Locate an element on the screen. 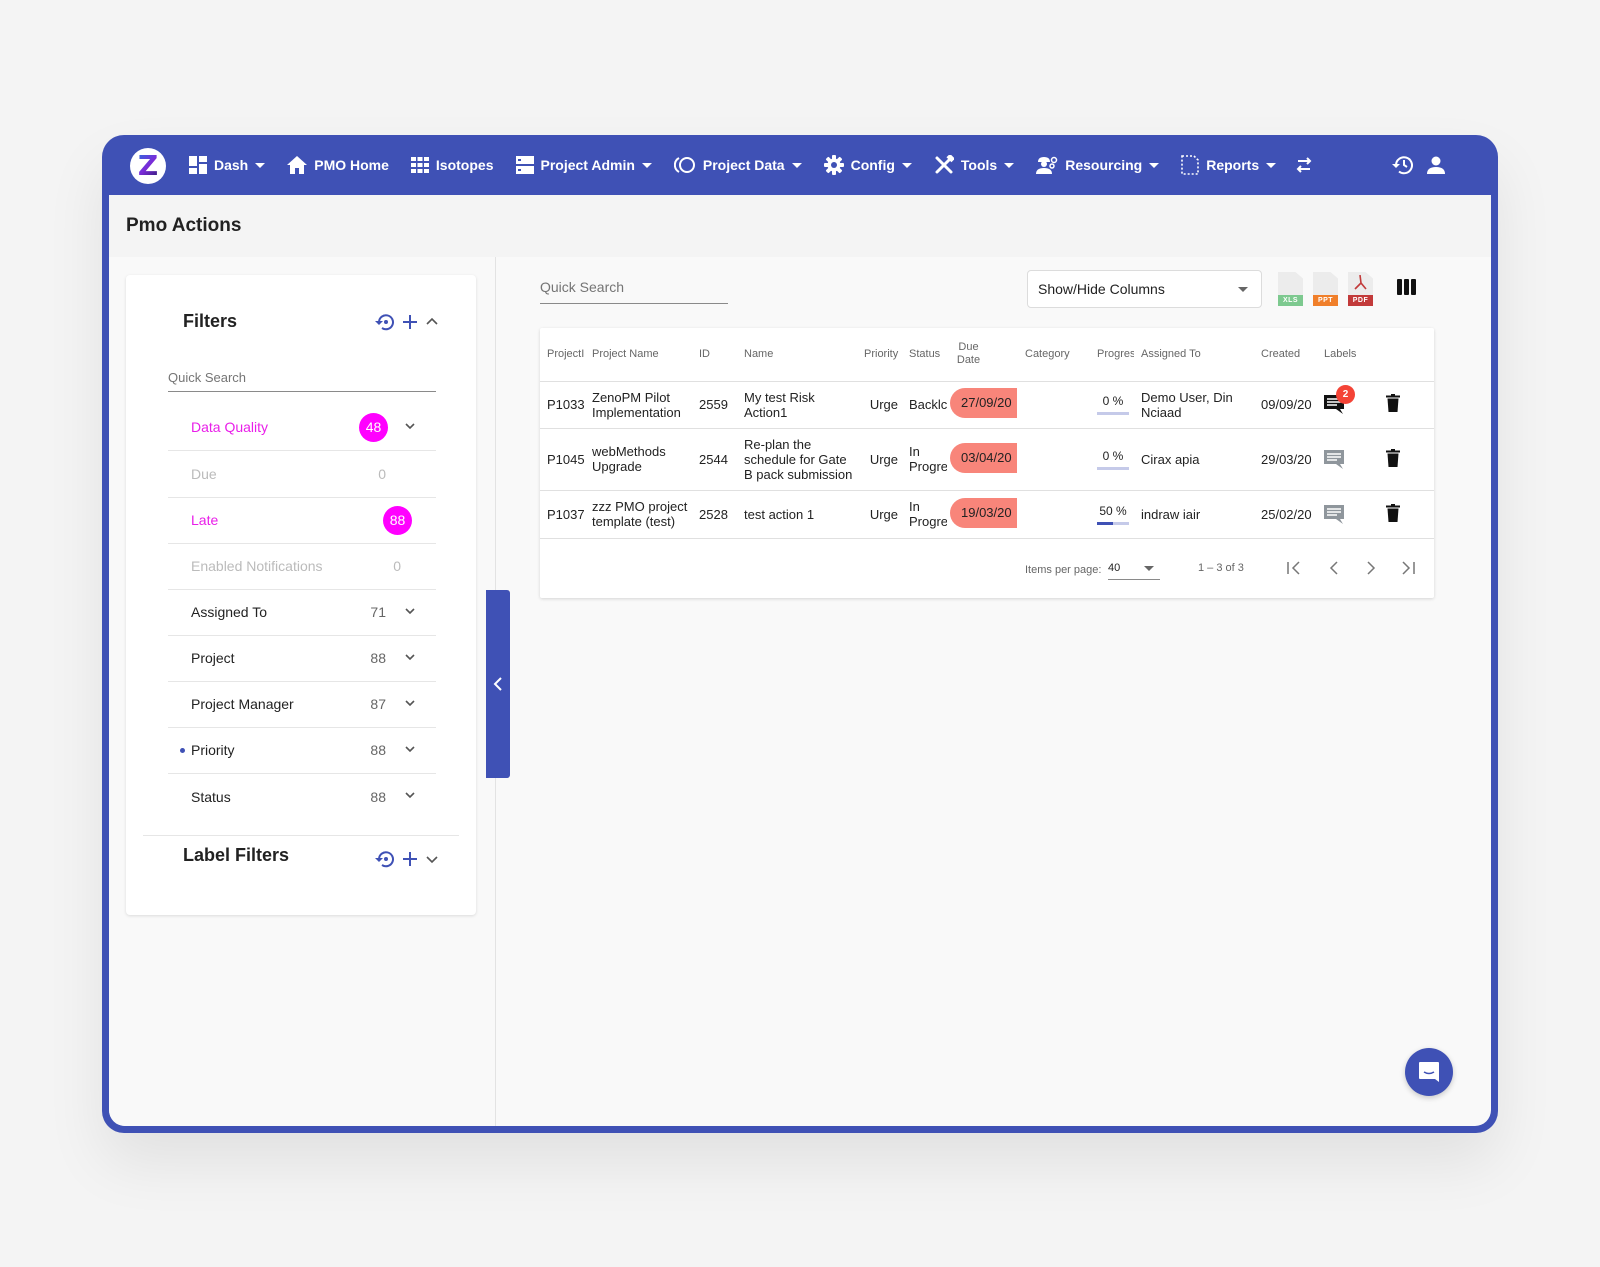 This screenshot has height=1267, width=1600. add-label-filter-icon is located at coordinates (410, 859).